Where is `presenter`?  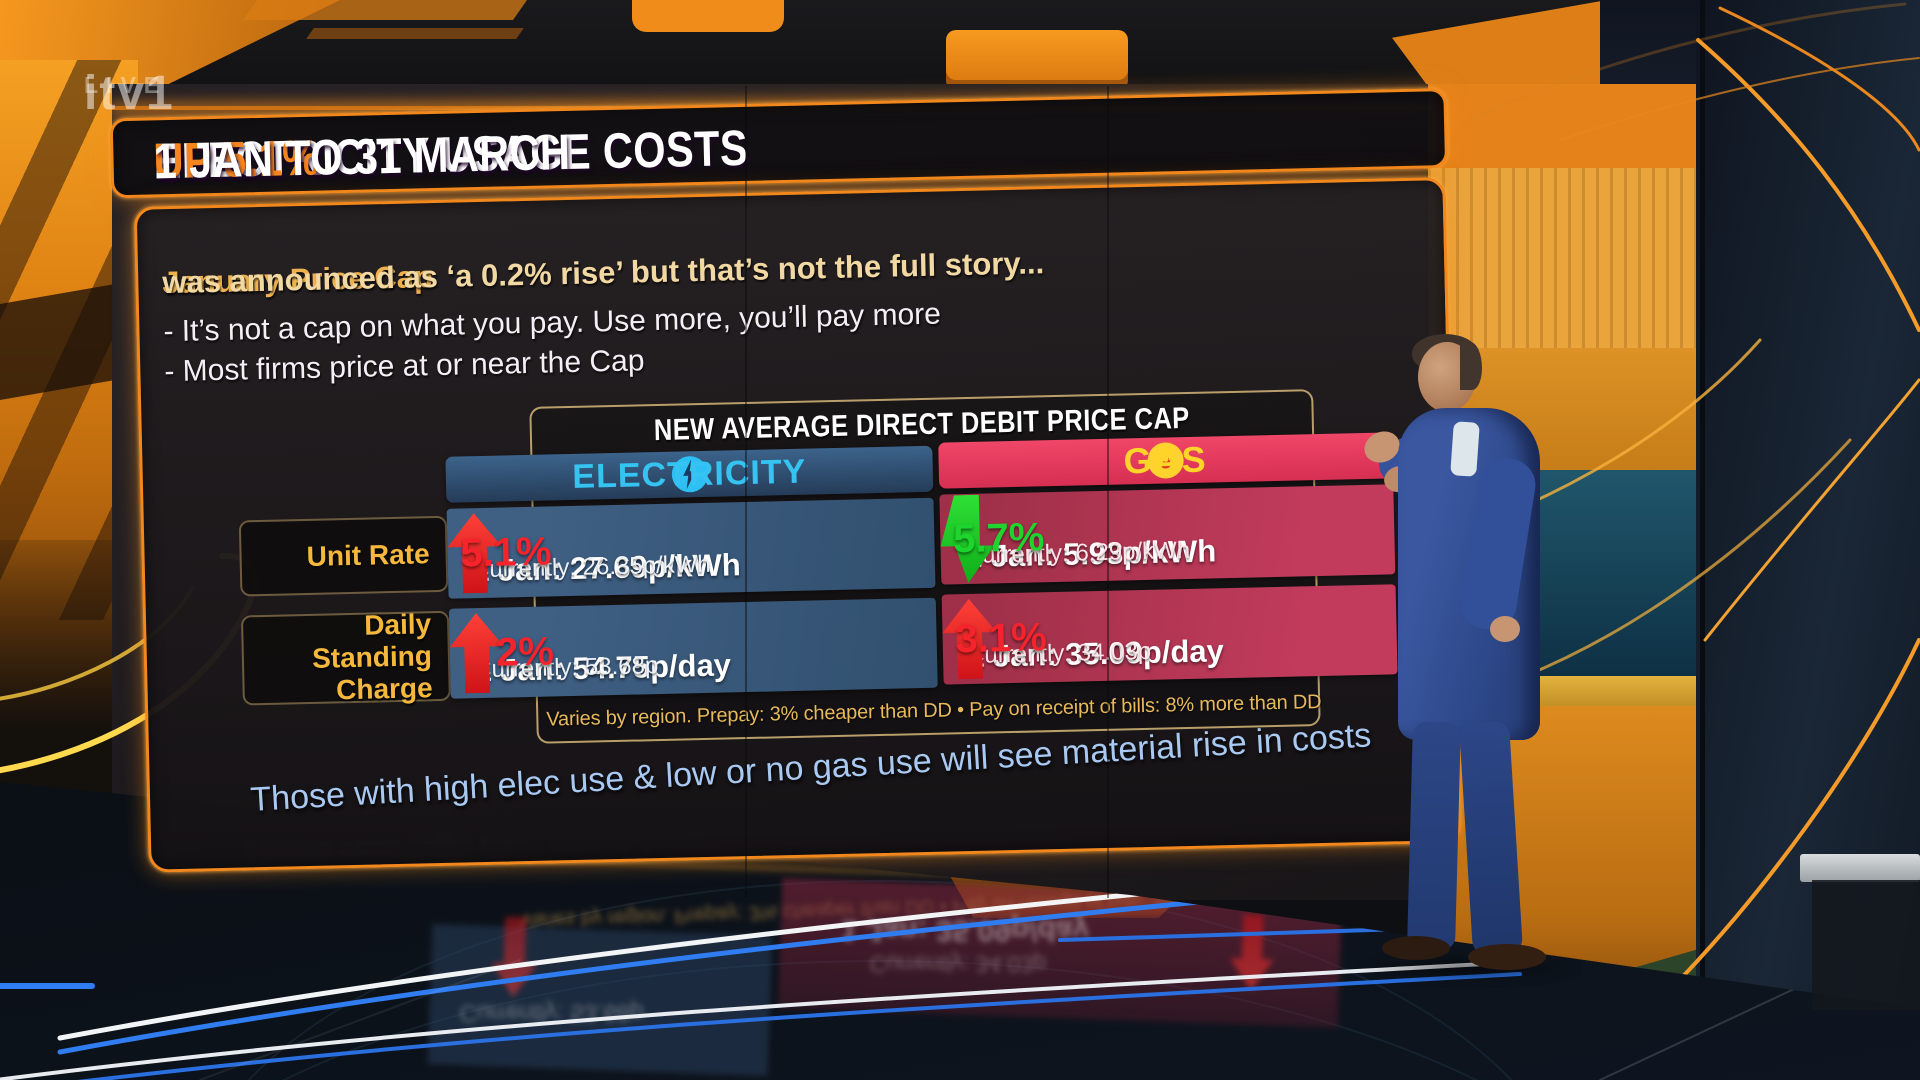
presenter is located at coordinates (1470, 655).